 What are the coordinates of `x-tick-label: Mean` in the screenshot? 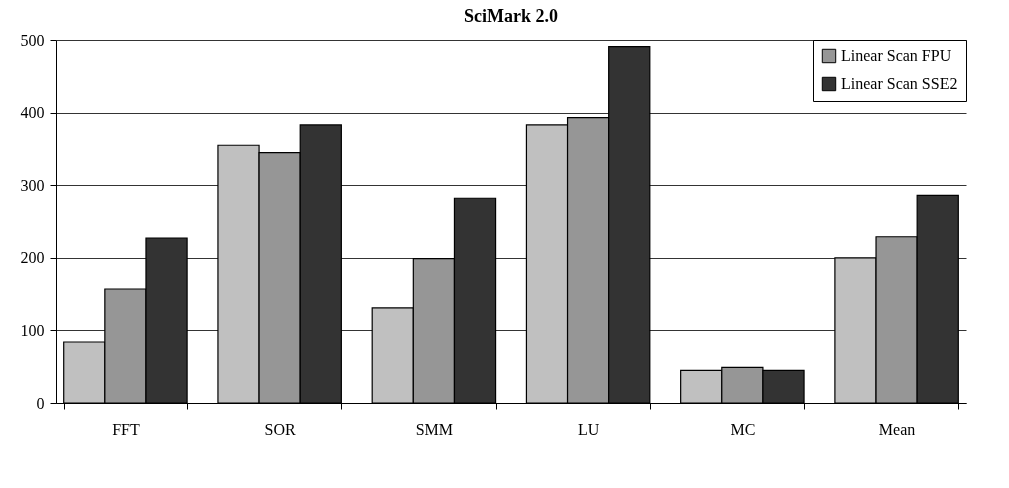 It's located at (897, 429).